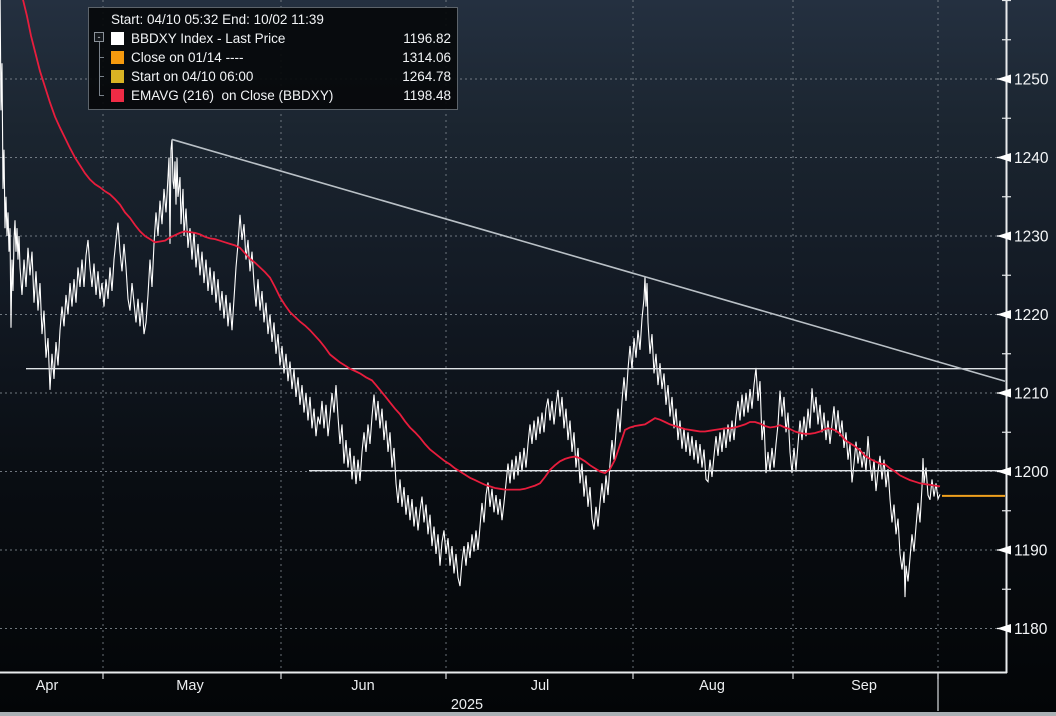  I want to click on legend-row-emavg: EMAVG (216) on Close (BBDXY) 1198.48, so click(273, 95).